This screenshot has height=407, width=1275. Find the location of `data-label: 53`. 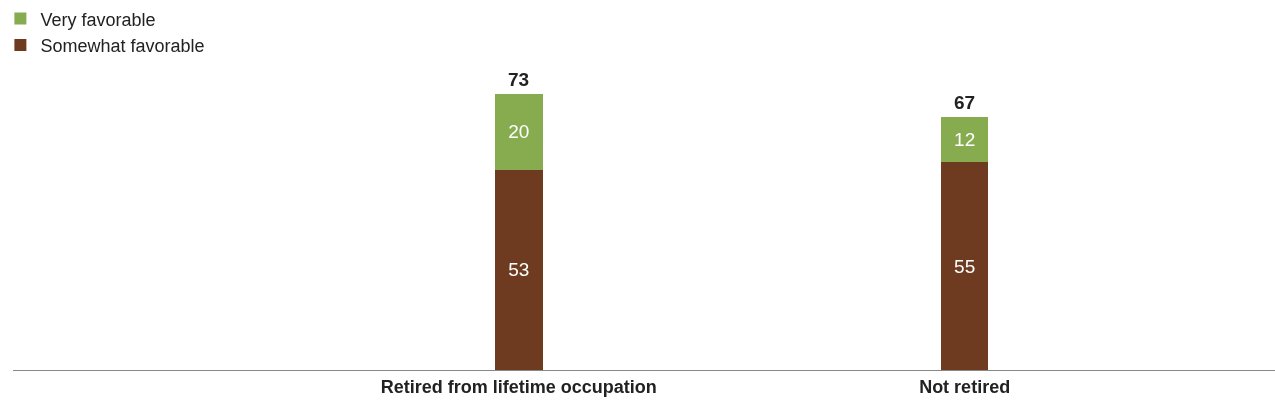

data-label: 53 is located at coordinates (519, 270).